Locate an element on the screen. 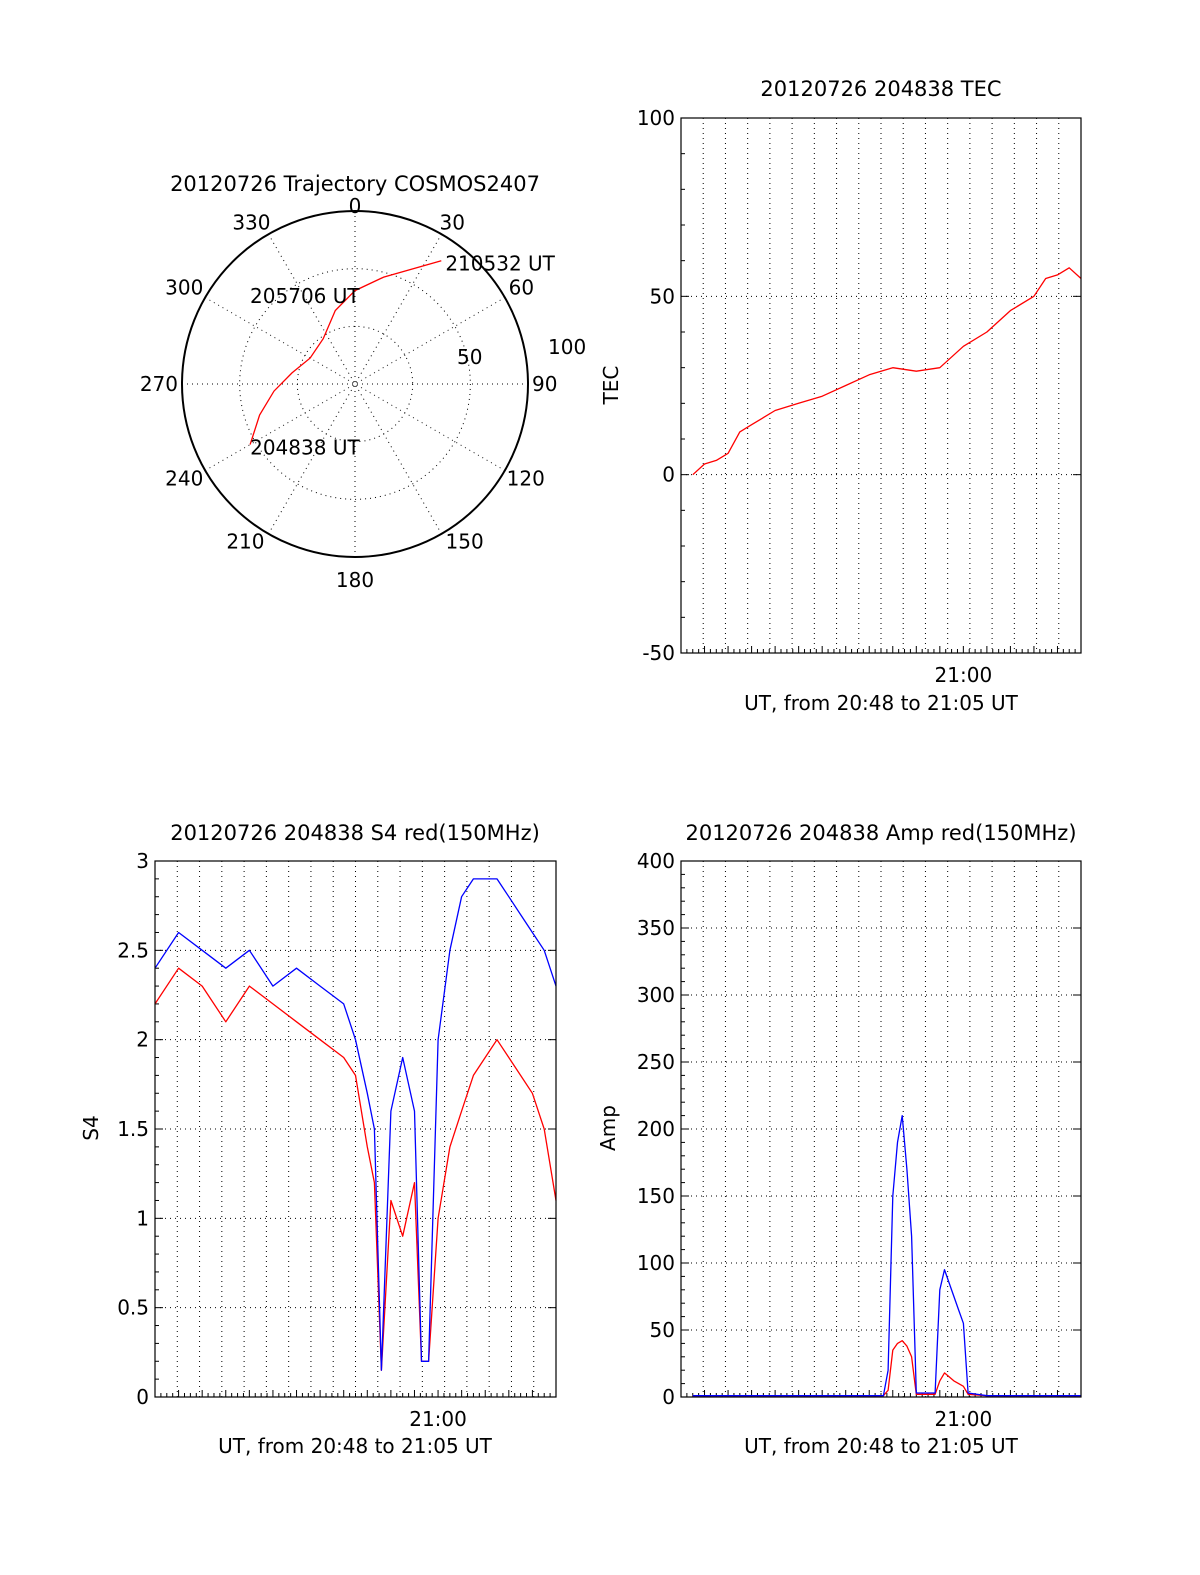 The height and width of the screenshot is (1575, 1200). polar-angle-label: 240 is located at coordinates (184, 479).